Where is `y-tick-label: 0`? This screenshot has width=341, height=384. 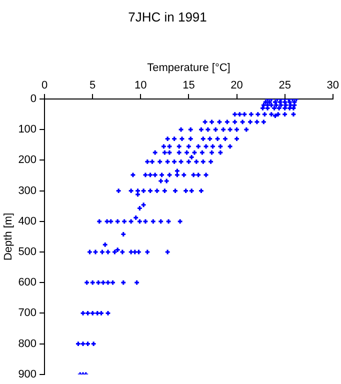 y-tick-label: 0 is located at coordinates (33, 99).